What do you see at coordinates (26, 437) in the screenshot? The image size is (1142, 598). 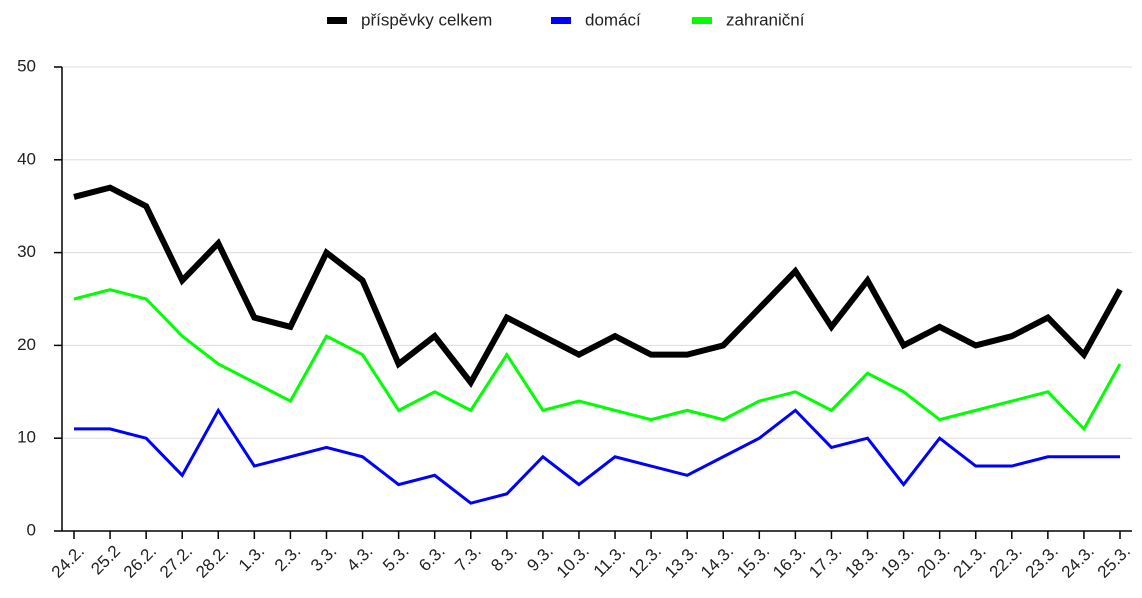 I see `y-tick-label: 10` at bounding box center [26, 437].